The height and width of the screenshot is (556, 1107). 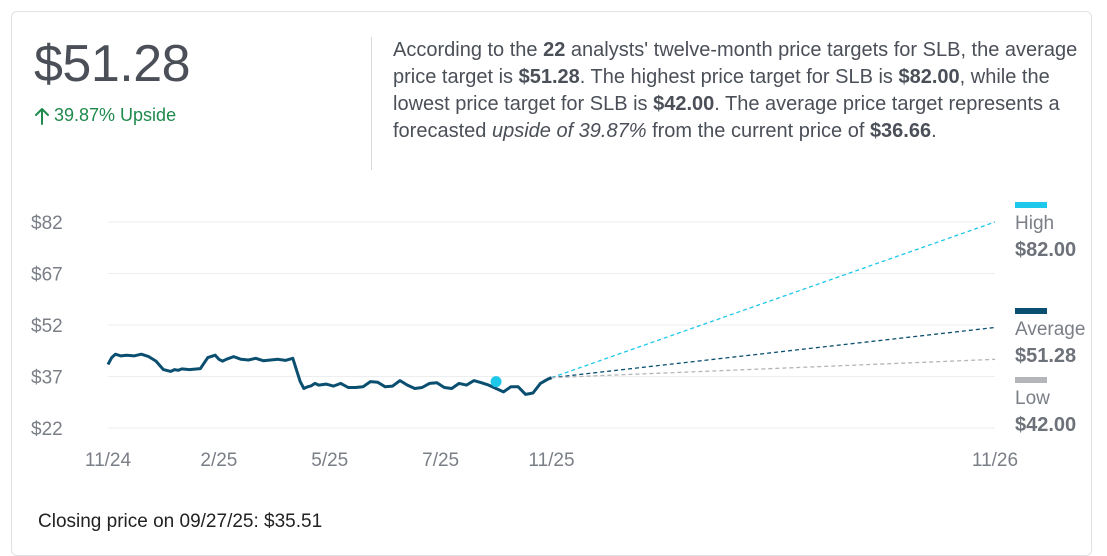 What do you see at coordinates (900, 131) in the screenshot?
I see `summary-current-price: $36.66` at bounding box center [900, 131].